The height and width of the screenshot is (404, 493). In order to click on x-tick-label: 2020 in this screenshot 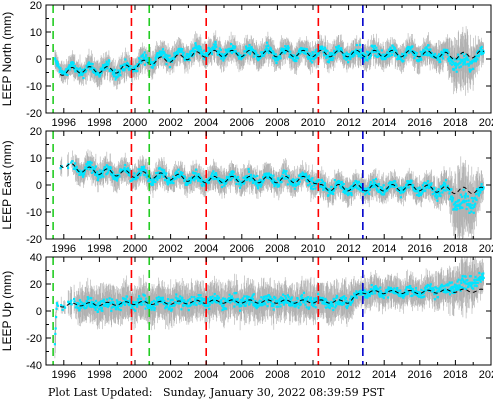, I will do `click(486, 249)`.